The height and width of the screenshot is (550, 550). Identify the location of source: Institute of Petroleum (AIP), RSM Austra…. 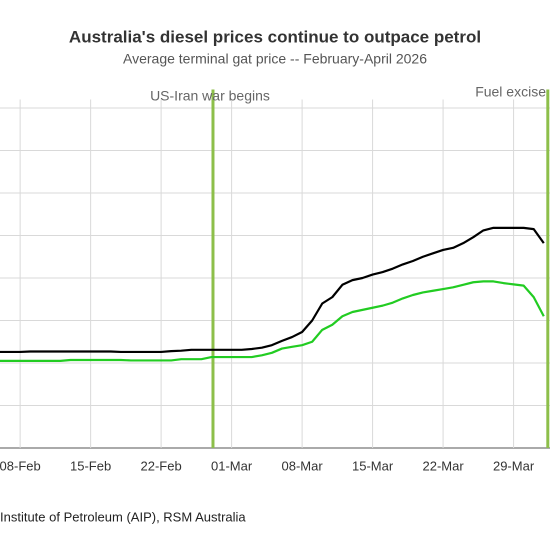
(123, 516).